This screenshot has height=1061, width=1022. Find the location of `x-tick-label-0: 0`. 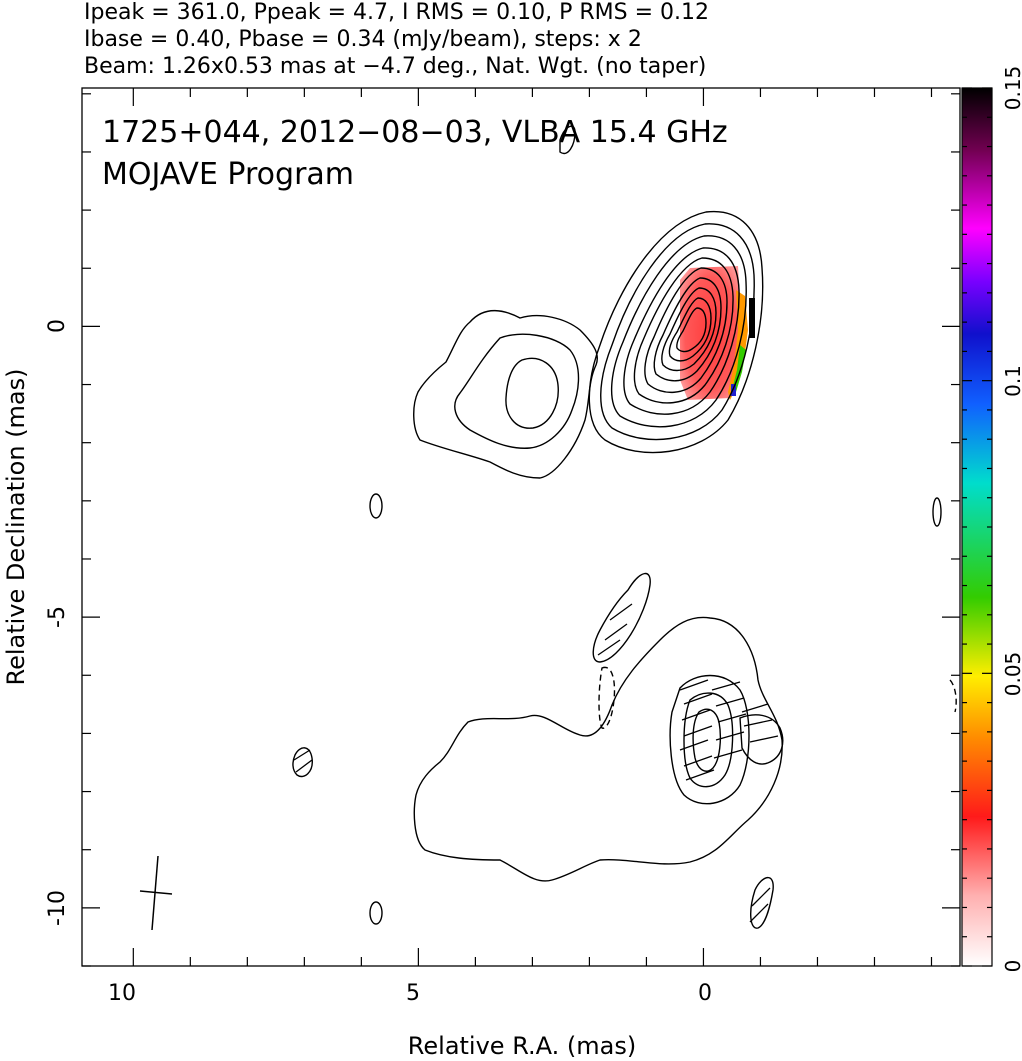

x-tick-label-0: 0 is located at coordinates (705, 993).